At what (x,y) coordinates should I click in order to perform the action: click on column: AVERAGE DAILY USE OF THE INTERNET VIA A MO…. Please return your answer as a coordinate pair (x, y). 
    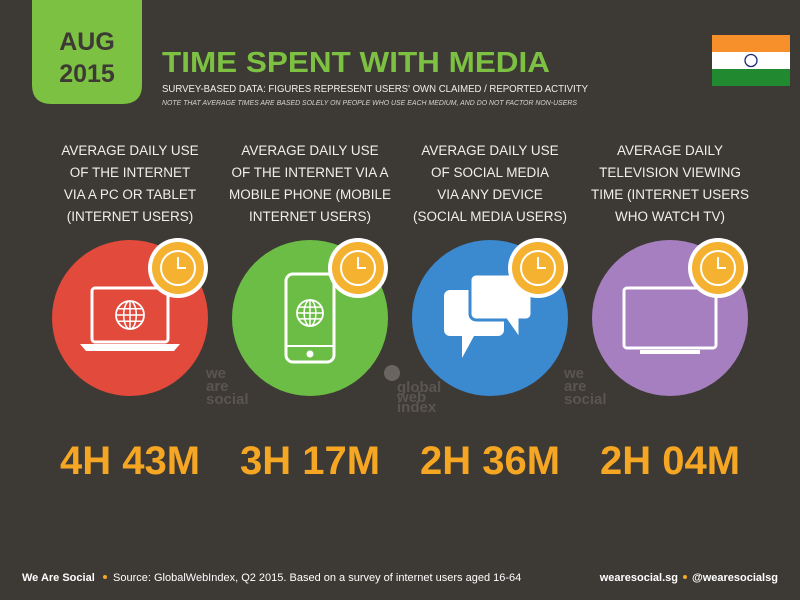
    Looking at the image, I should click on (310, 313).